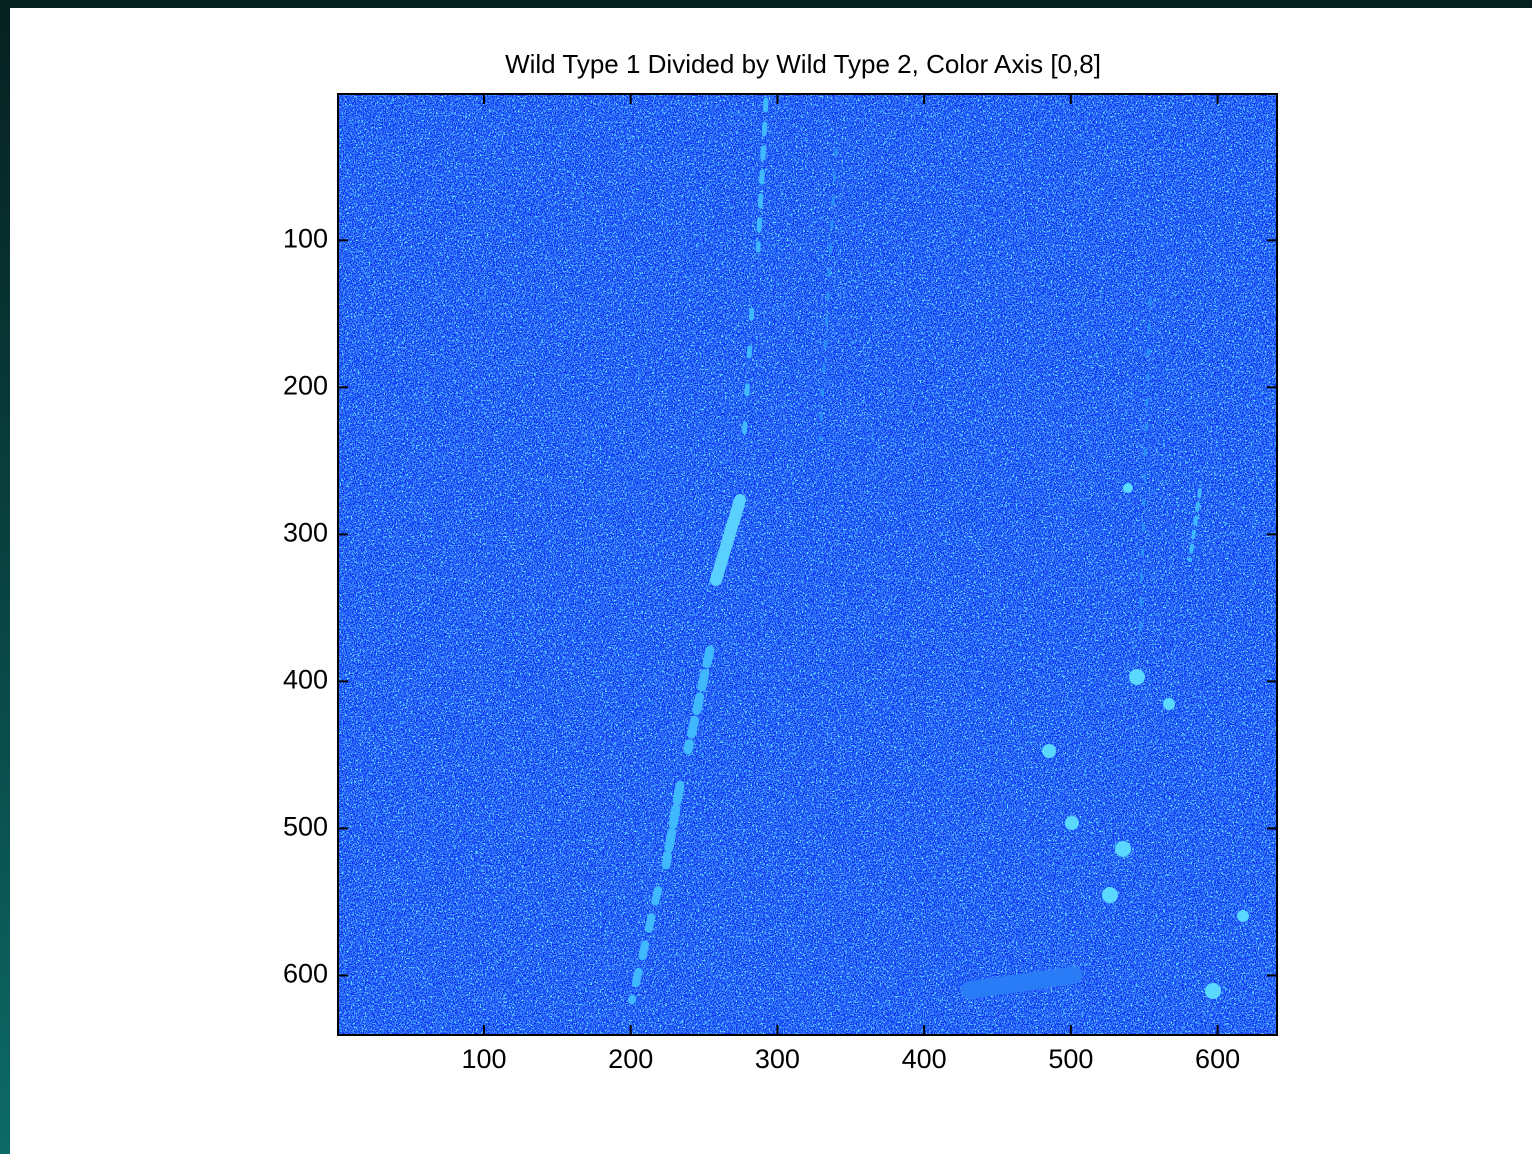 The width and height of the screenshot is (1532, 1154). What do you see at coordinates (1145, 741) in the screenshot?
I see `image-spots` at bounding box center [1145, 741].